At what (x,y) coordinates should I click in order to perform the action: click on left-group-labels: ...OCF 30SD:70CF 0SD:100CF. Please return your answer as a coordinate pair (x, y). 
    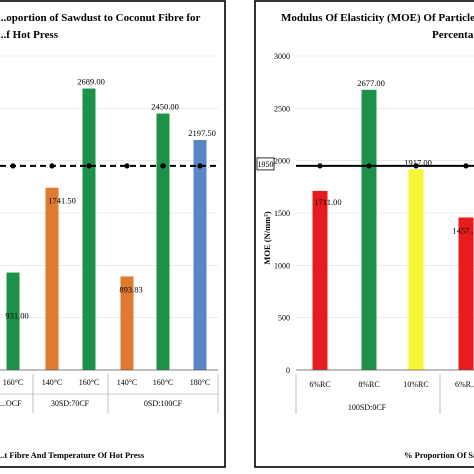
    Looking at the image, I should click on (109, 393).